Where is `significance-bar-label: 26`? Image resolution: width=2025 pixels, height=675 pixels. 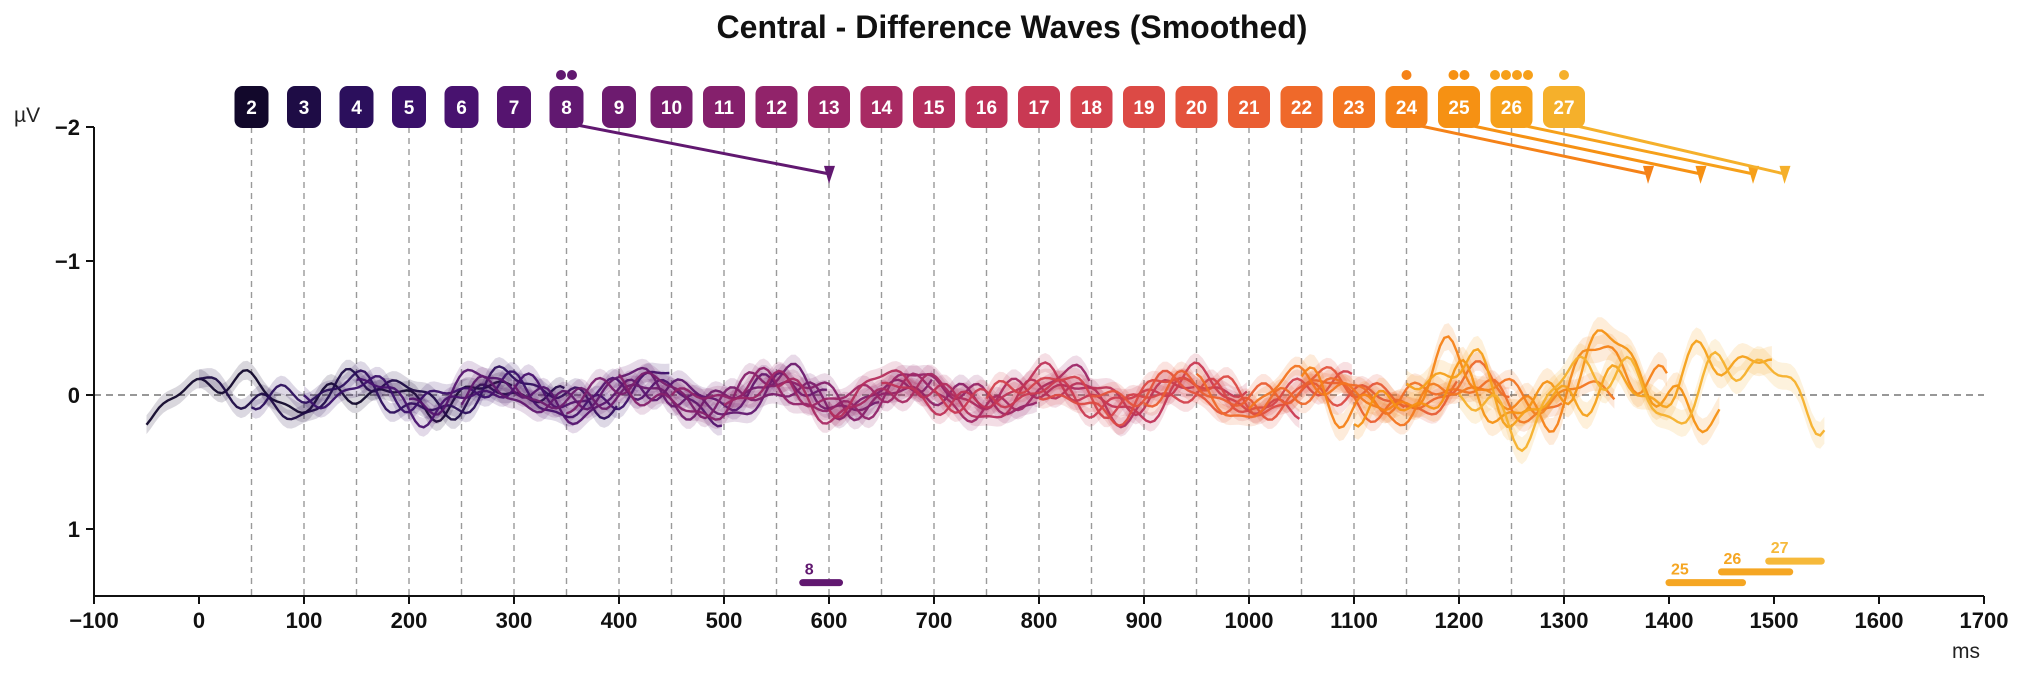 significance-bar-label: 26 is located at coordinates (1733, 559).